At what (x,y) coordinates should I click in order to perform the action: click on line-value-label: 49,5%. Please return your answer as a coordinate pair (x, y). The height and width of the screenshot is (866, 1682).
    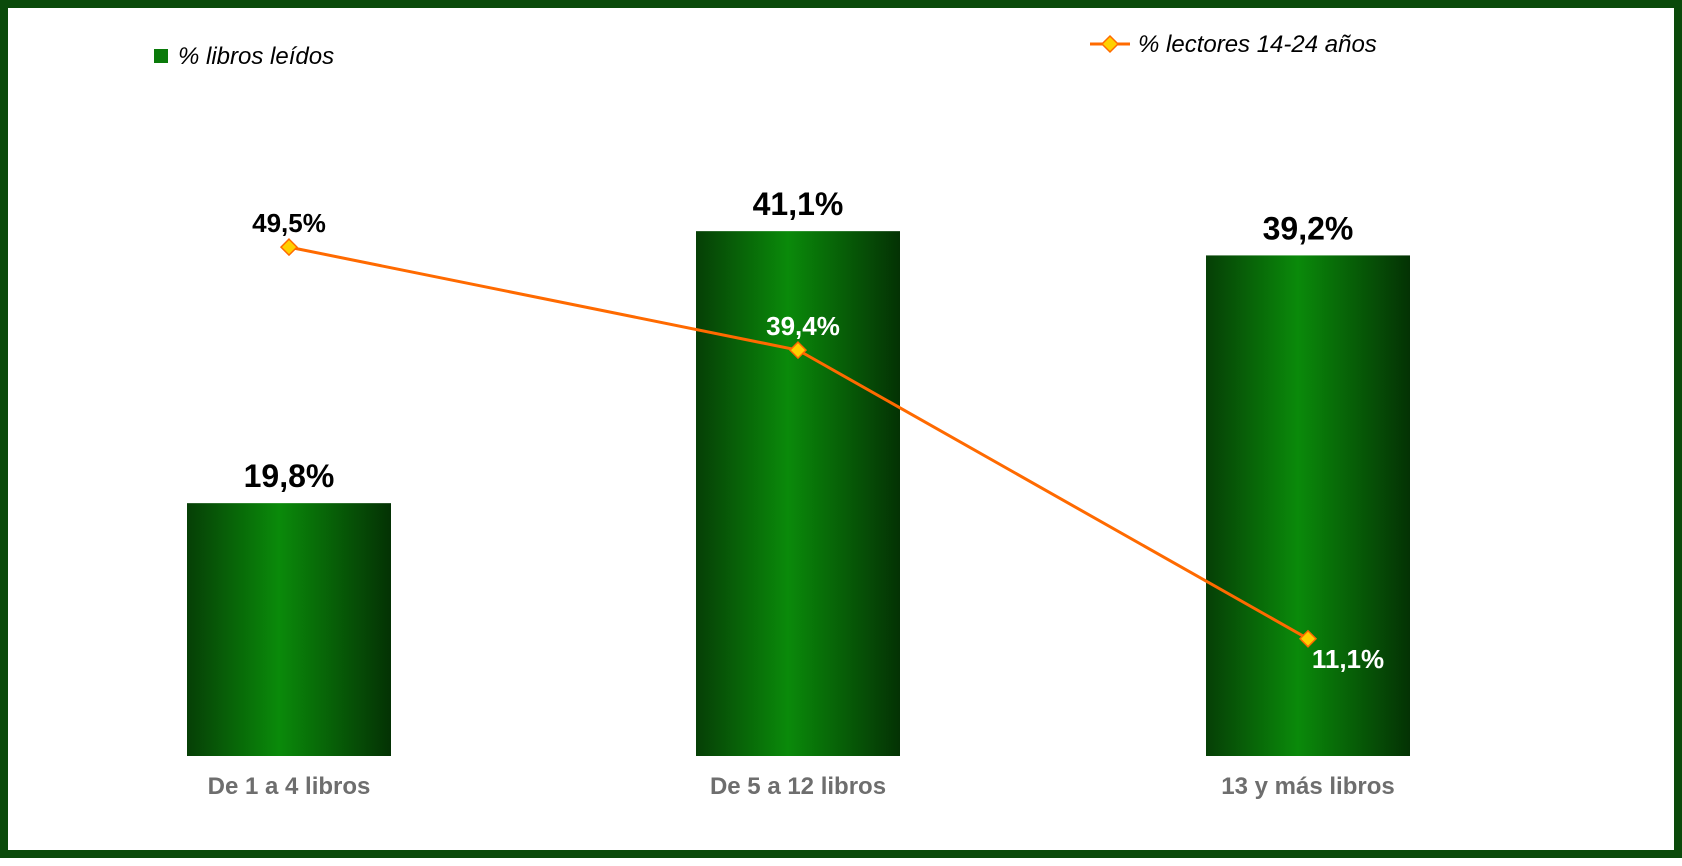
    Looking at the image, I should click on (289, 223).